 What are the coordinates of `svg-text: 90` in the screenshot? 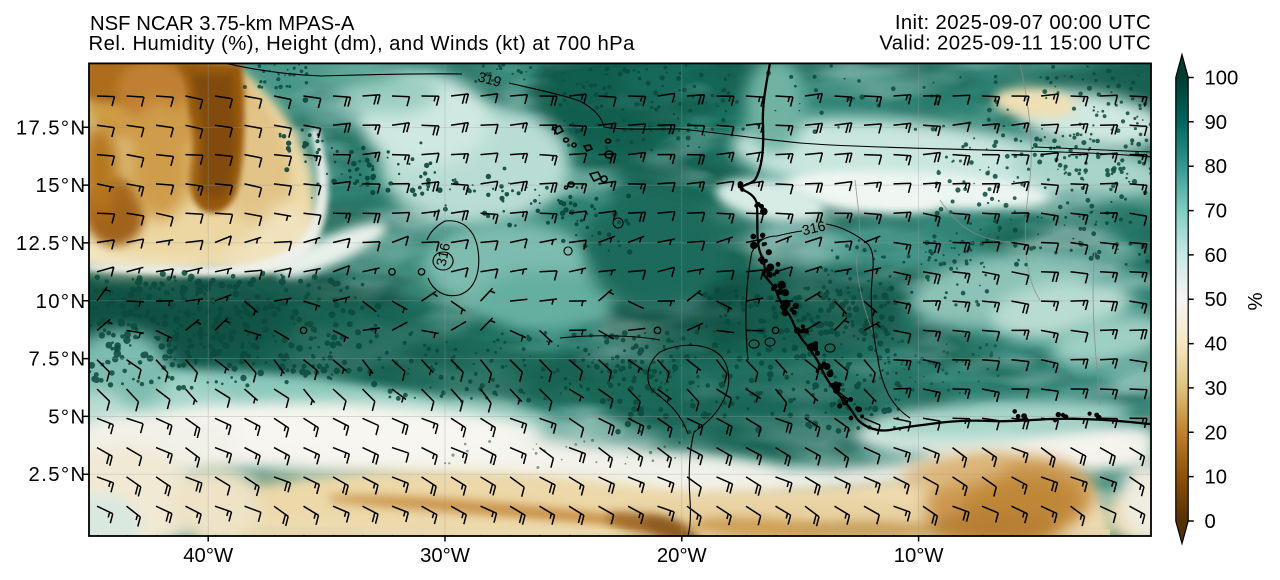 It's located at (1216, 123).